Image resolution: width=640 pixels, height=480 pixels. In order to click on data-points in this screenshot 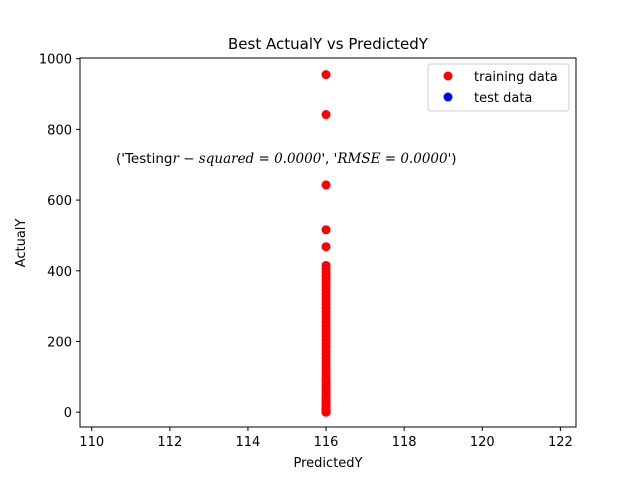, I will do `click(326, 243)`.